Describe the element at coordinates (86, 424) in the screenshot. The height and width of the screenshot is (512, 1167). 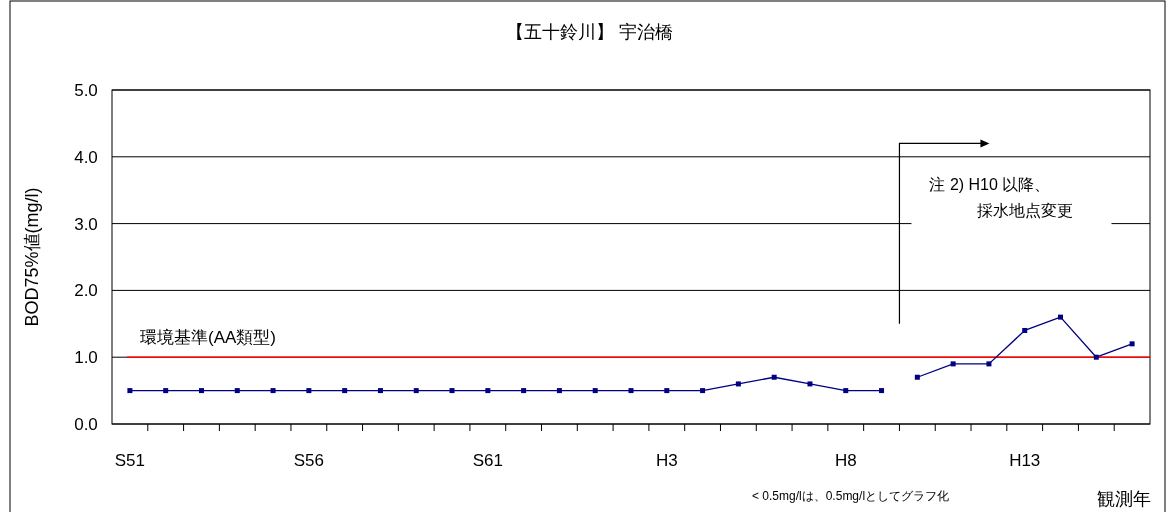
I see `y-tick-label: 0.0` at that location.